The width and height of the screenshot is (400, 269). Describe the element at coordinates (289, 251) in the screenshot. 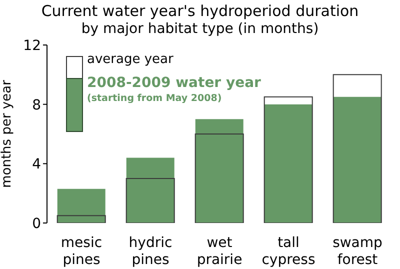

I see `x-tick-label: tall cypress` at that location.